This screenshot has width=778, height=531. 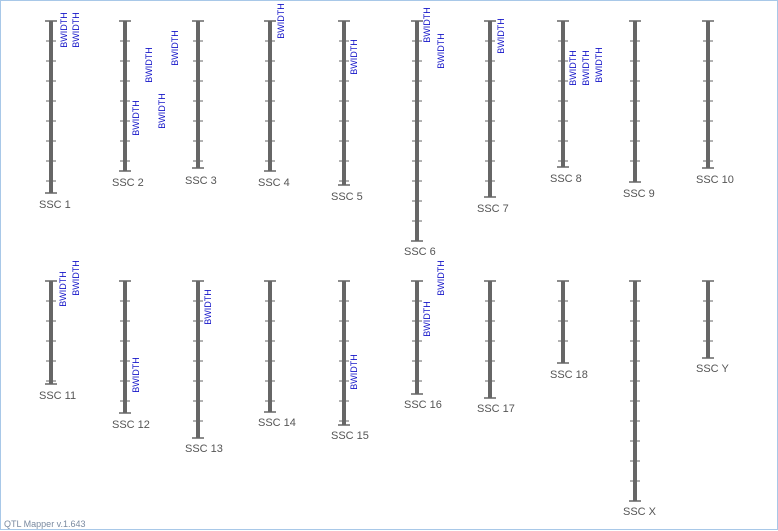 What do you see at coordinates (274, 96) in the screenshot?
I see `chromosome-ssc-4: SSC 4 BWIDTH` at bounding box center [274, 96].